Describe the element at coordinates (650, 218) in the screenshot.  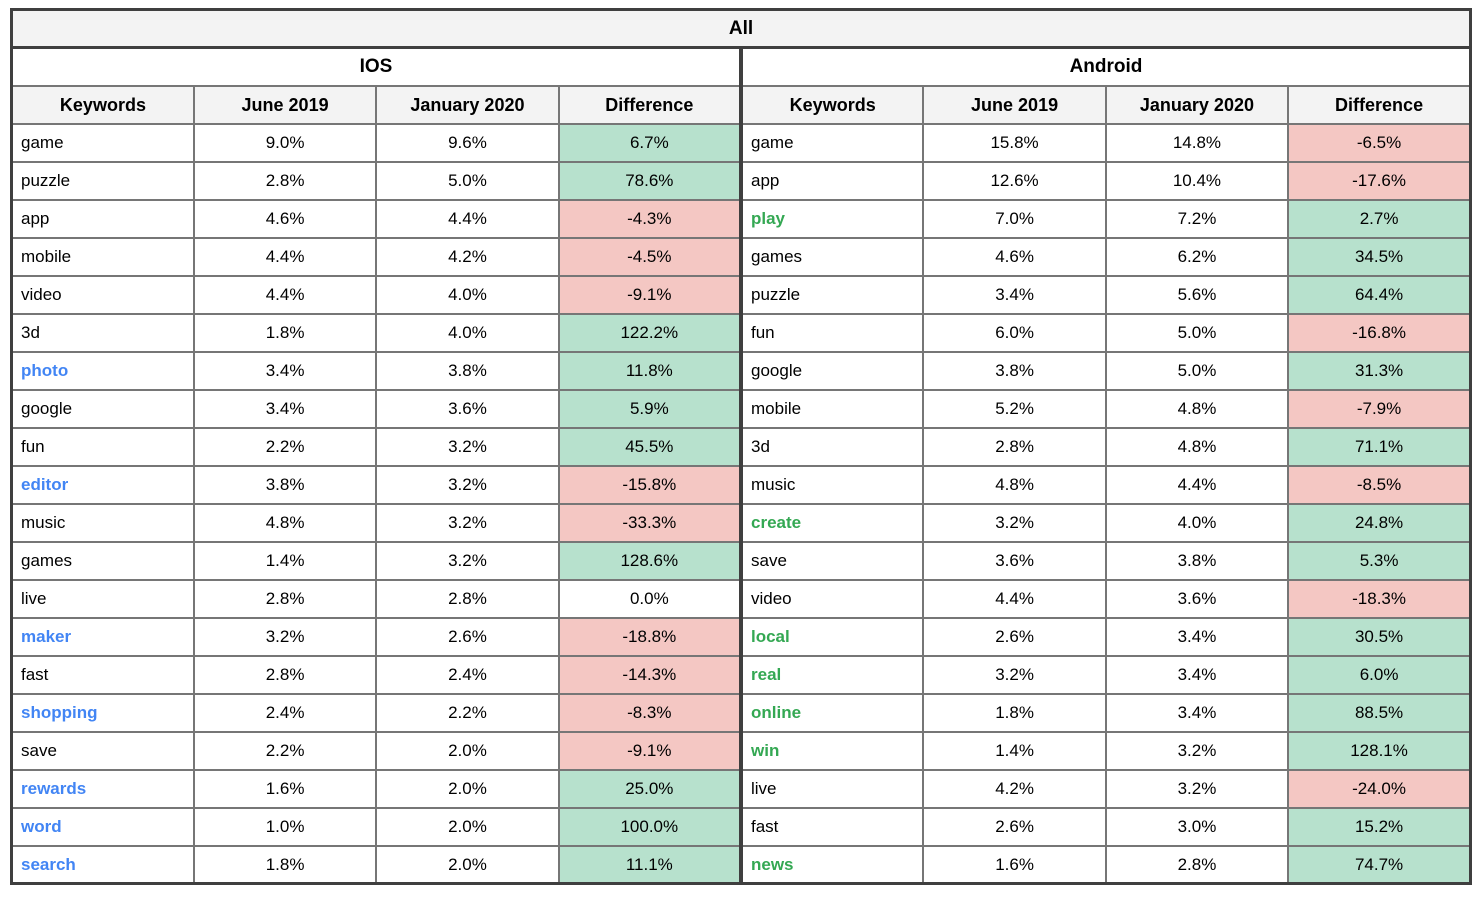
I see `ios-difference-cell: -4.3%` at that location.